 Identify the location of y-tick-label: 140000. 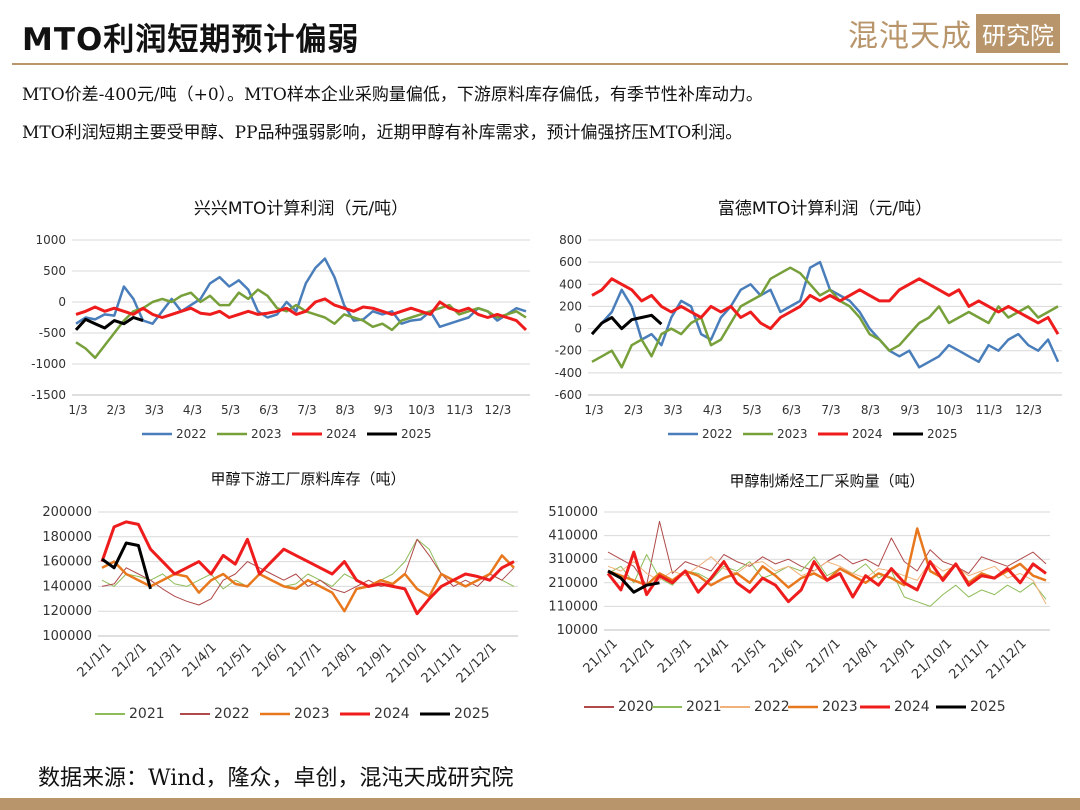
(67, 586).